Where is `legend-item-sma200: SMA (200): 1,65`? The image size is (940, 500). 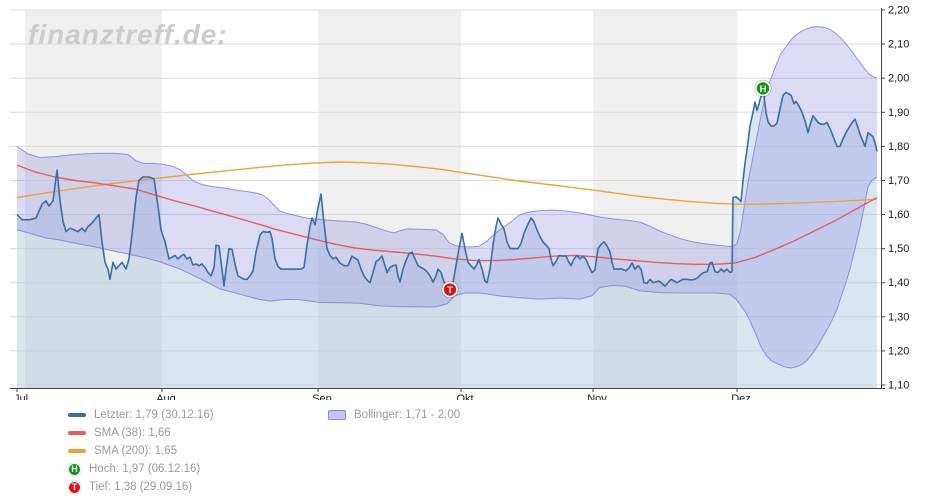
legend-item-sma200: SMA (200): 1,65 is located at coordinates (122, 451).